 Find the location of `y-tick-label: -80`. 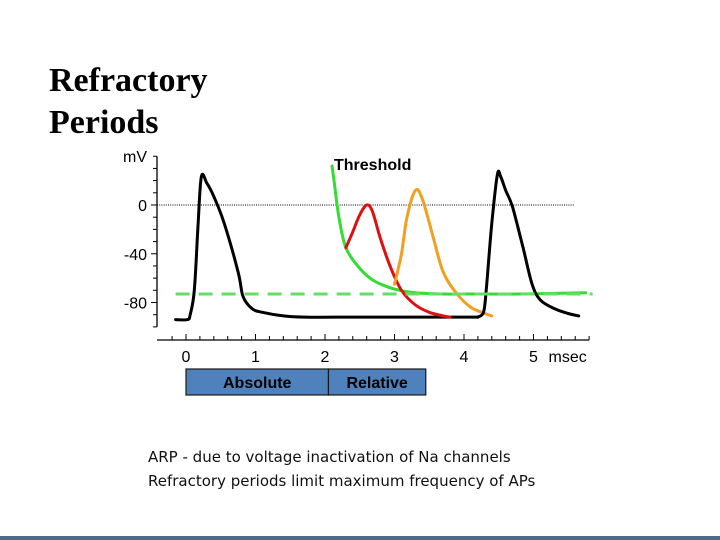

y-tick-label: -80 is located at coordinates (135, 304).